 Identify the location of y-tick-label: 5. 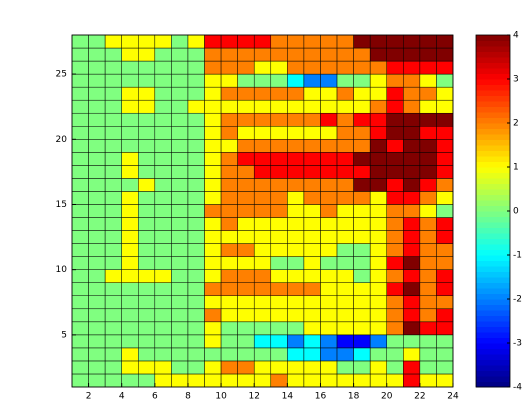
(64, 335).